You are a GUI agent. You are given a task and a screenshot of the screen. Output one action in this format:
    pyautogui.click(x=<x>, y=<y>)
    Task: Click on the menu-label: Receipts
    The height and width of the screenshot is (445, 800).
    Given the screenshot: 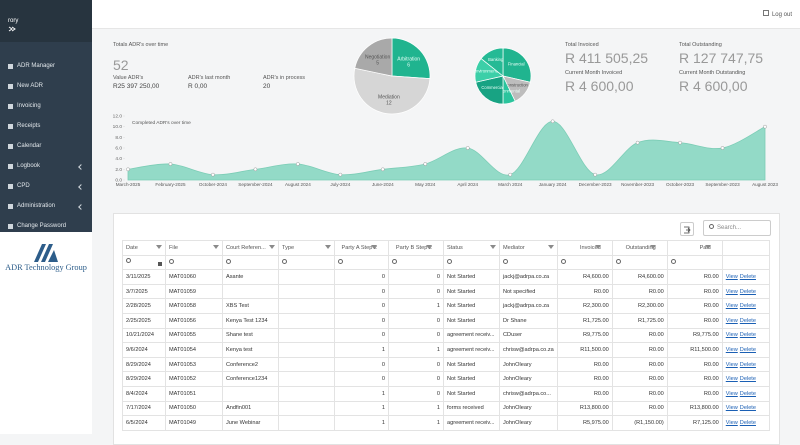 What is the action you would take?
    pyautogui.click(x=29, y=126)
    